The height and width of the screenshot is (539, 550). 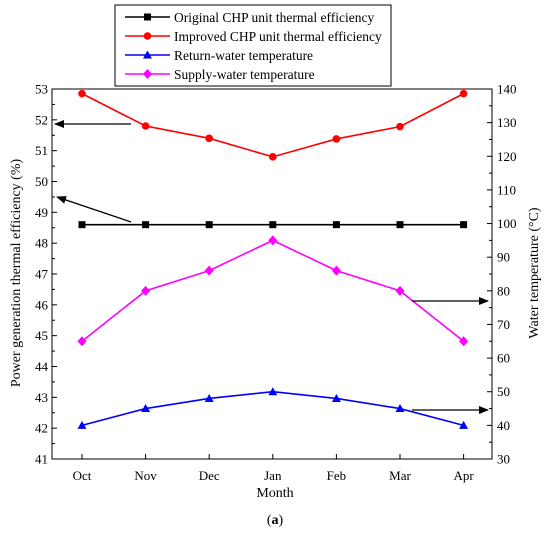 I want to click on y-right-tick-label: 80, so click(x=503, y=290).